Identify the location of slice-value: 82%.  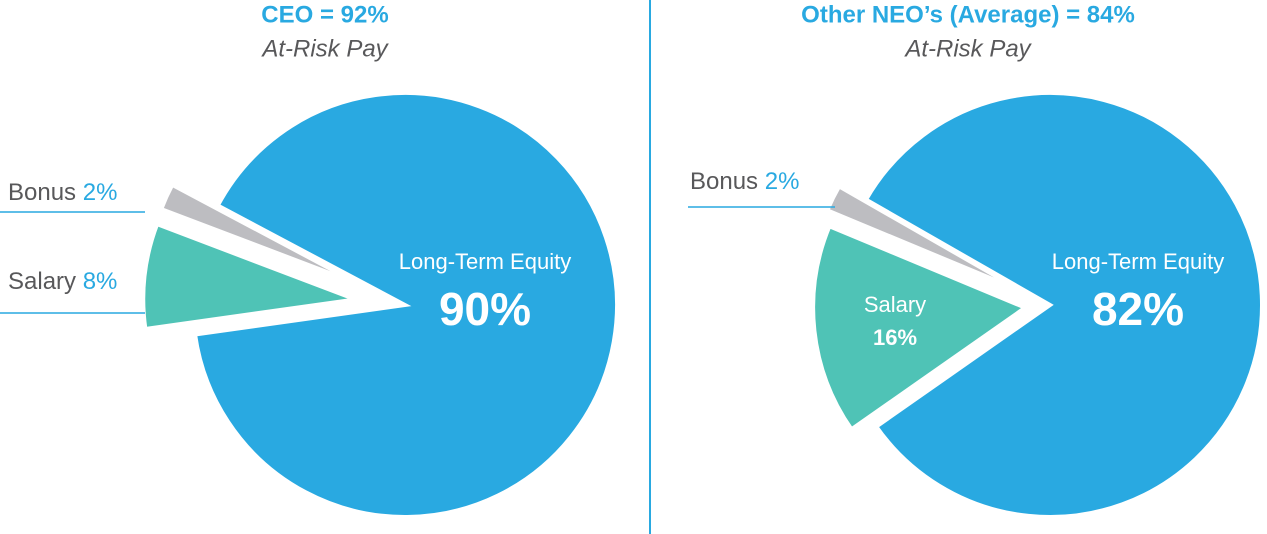
(1138, 309).